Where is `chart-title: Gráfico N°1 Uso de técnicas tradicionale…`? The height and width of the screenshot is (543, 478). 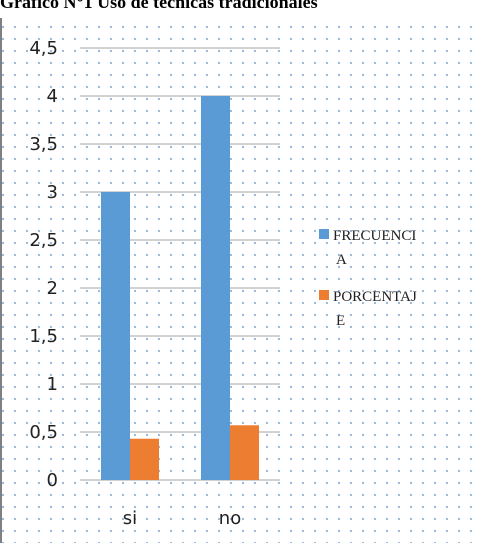
chart-title: Gráfico N°1 Uso de técnicas tradicionale… is located at coordinates (159, 6).